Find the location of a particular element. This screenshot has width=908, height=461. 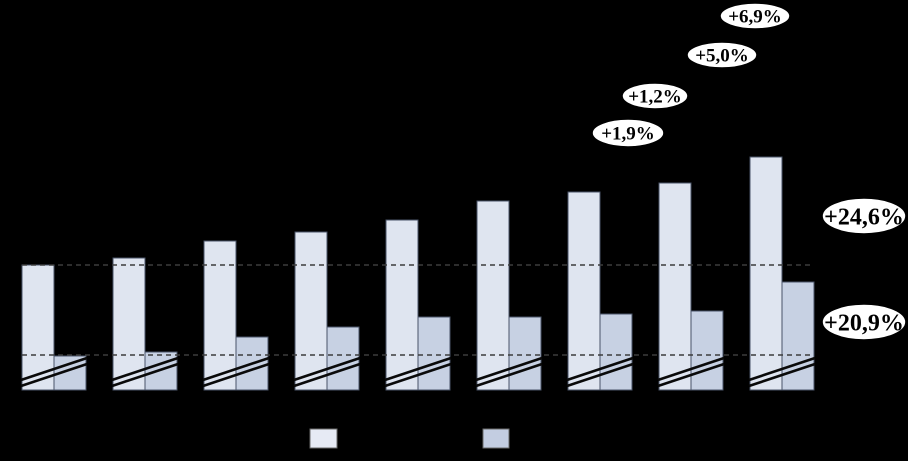

annotation-label-1: +1,9% is located at coordinates (628, 134).